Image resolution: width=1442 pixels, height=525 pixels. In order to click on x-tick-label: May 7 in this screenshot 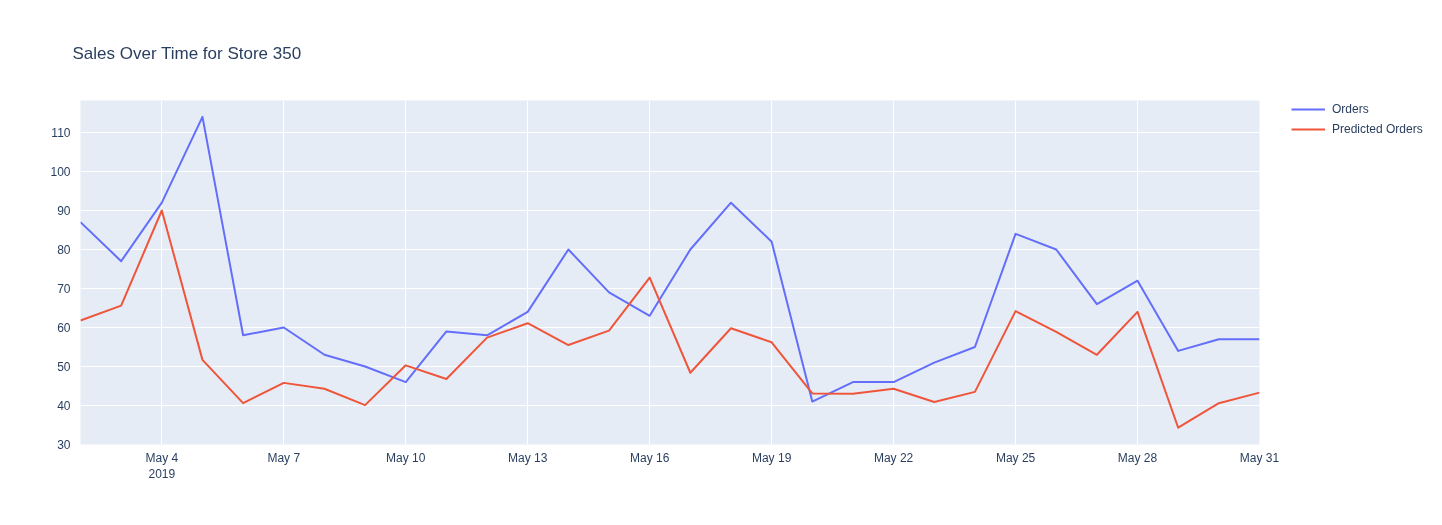, I will do `click(284, 457)`.